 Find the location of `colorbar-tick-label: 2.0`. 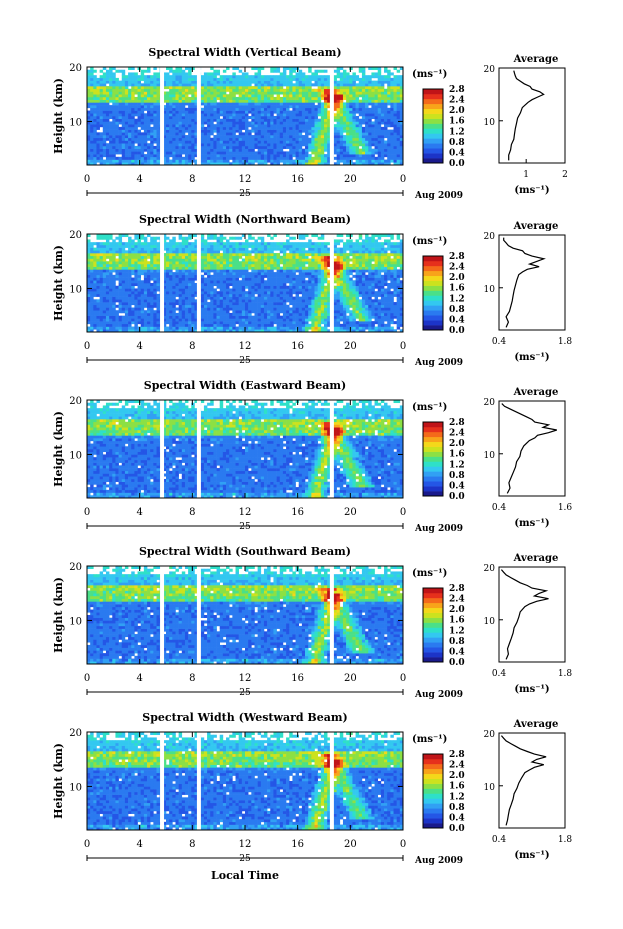

colorbar-tick-label: 2.0 is located at coordinates (457, 111).